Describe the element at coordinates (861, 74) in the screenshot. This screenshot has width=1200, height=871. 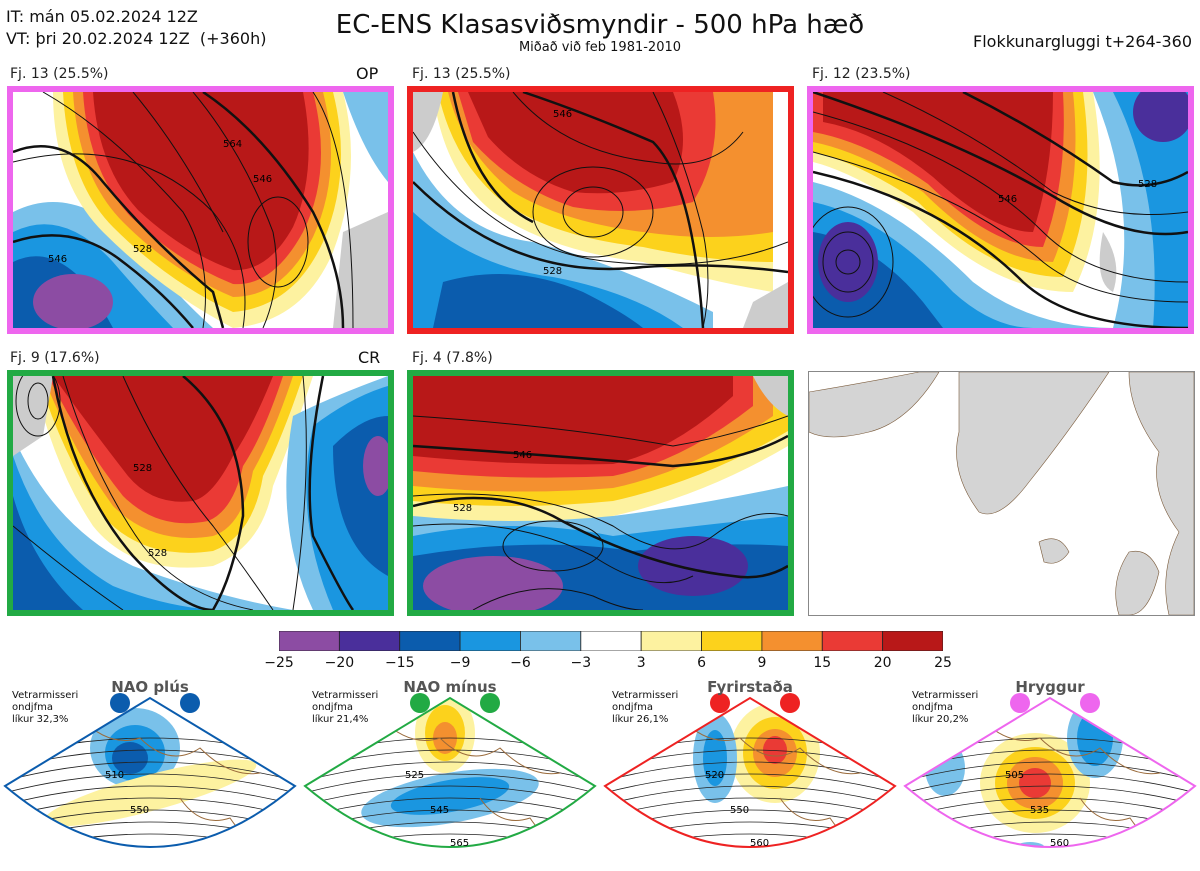
I see `panel-3-label: Fj. 12 (23.5%)` at that location.